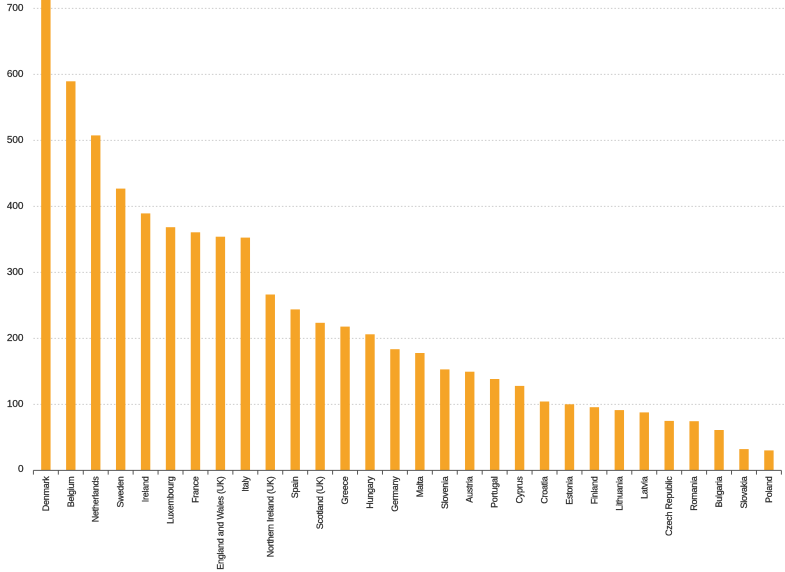 The width and height of the screenshot is (785, 572). Describe the element at coordinates (345, 490) in the screenshot. I see `svg-text: Greece` at that location.